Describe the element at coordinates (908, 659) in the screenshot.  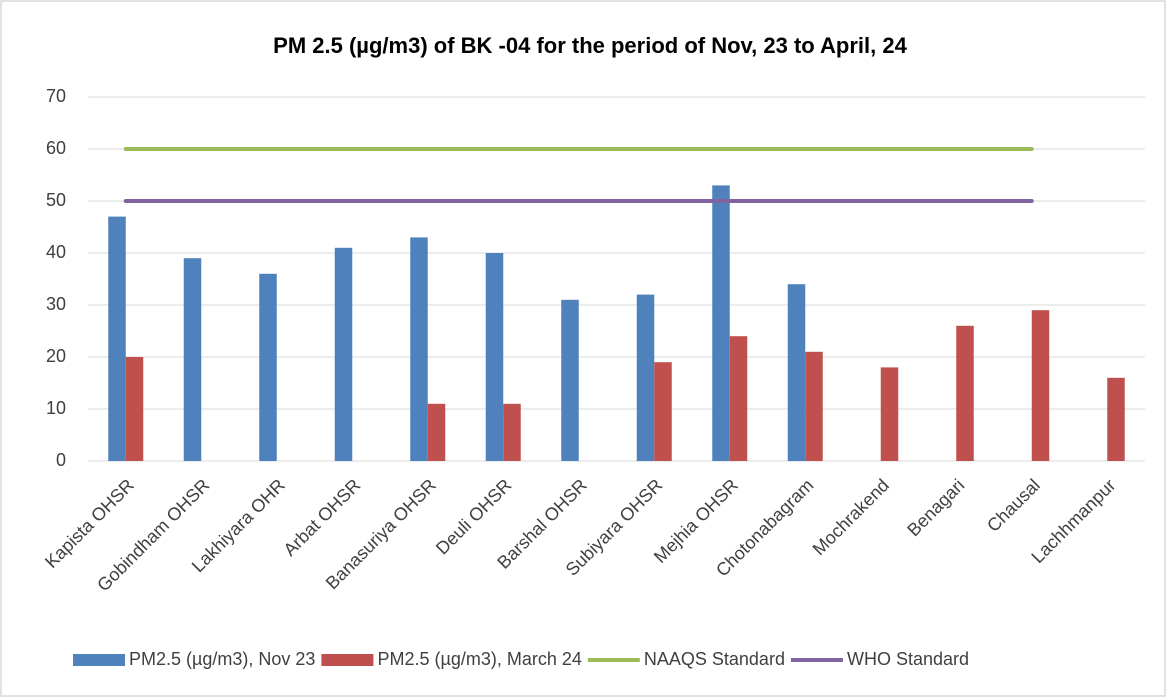
I see `legend-label: WHO Standard` at that location.